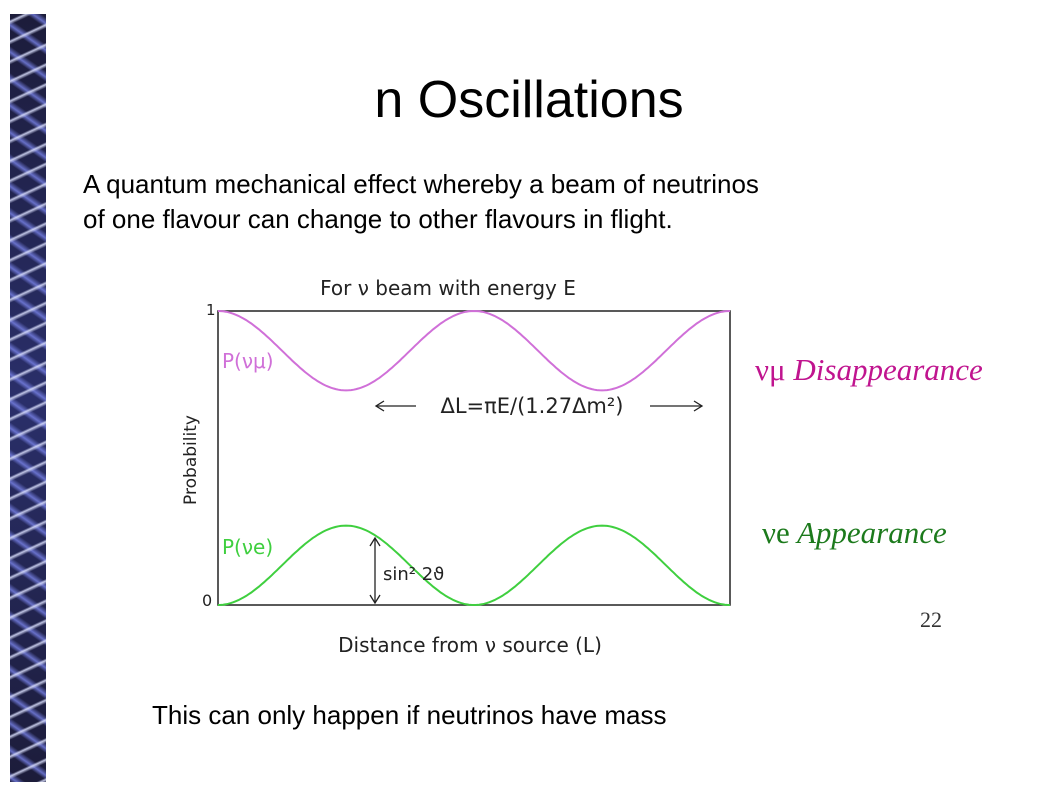 This screenshot has height=793, width=1058. Describe the element at coordinates (888, 369) in the screenshot. I see `disappearance-text: Disappearance` at that location.